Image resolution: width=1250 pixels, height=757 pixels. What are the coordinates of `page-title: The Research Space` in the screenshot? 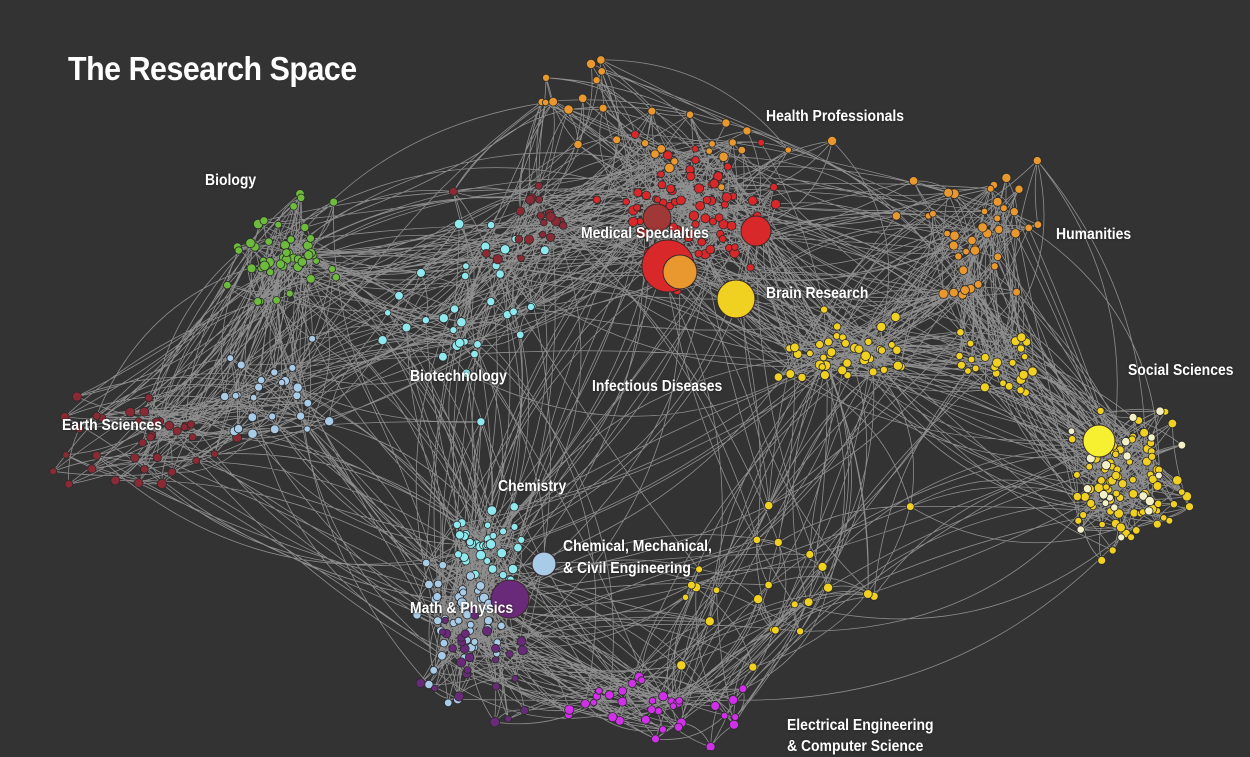 It's located at (212, 68).